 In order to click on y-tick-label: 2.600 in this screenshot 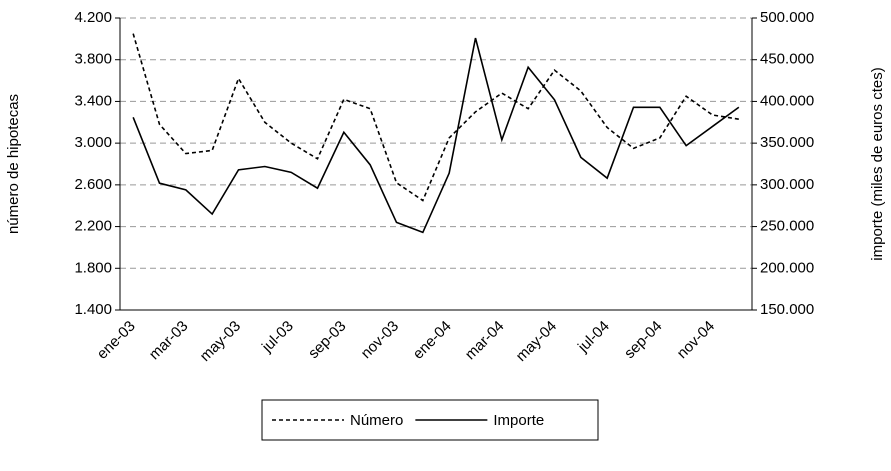, I will do `click(93, 184)`.